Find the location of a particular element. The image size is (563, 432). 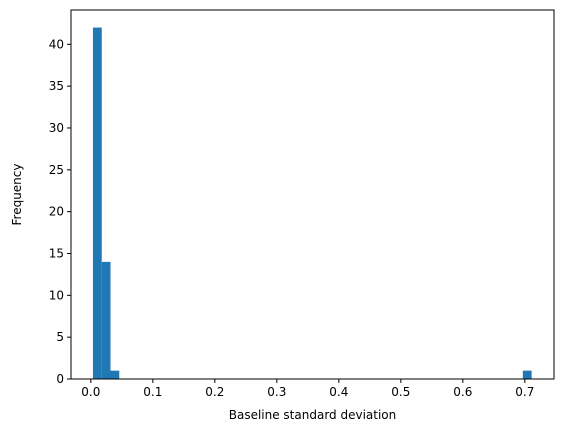

x-tick-label: 0.1 is located at coordinates (152, 392).